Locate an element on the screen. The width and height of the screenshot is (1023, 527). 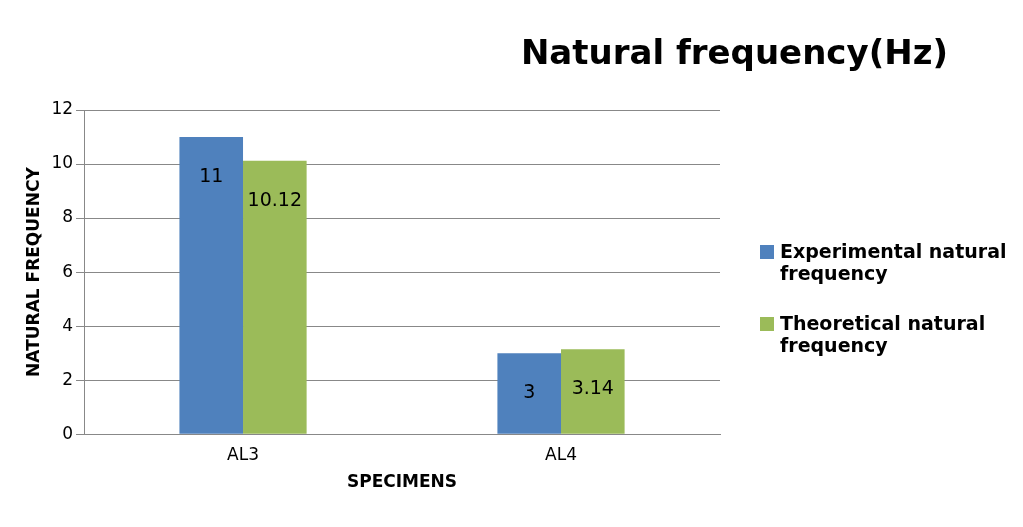
x-axis-title: SPECIMENS is located at coordinates (402, 481).